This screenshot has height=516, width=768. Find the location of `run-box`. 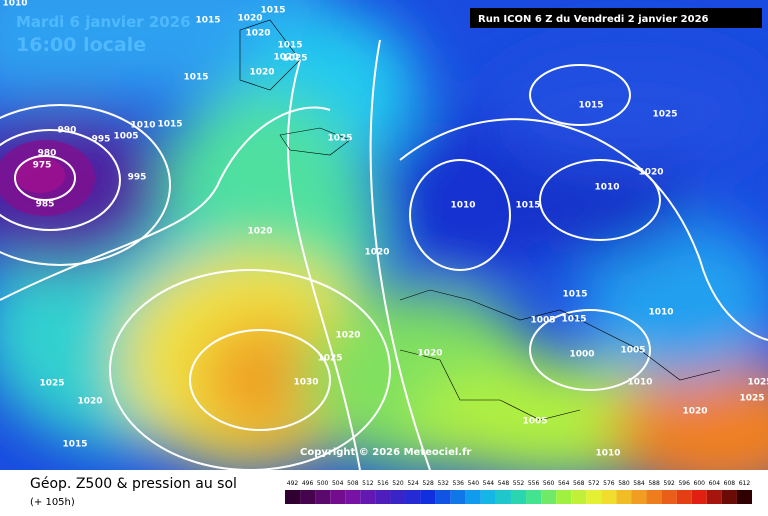

run-box is located at coordinates (616, 18).